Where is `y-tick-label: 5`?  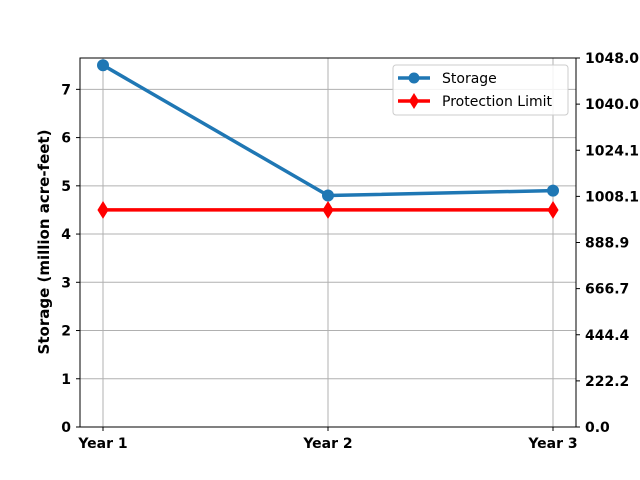
y-tick-label: 5 is located at coordinates (66, 187).